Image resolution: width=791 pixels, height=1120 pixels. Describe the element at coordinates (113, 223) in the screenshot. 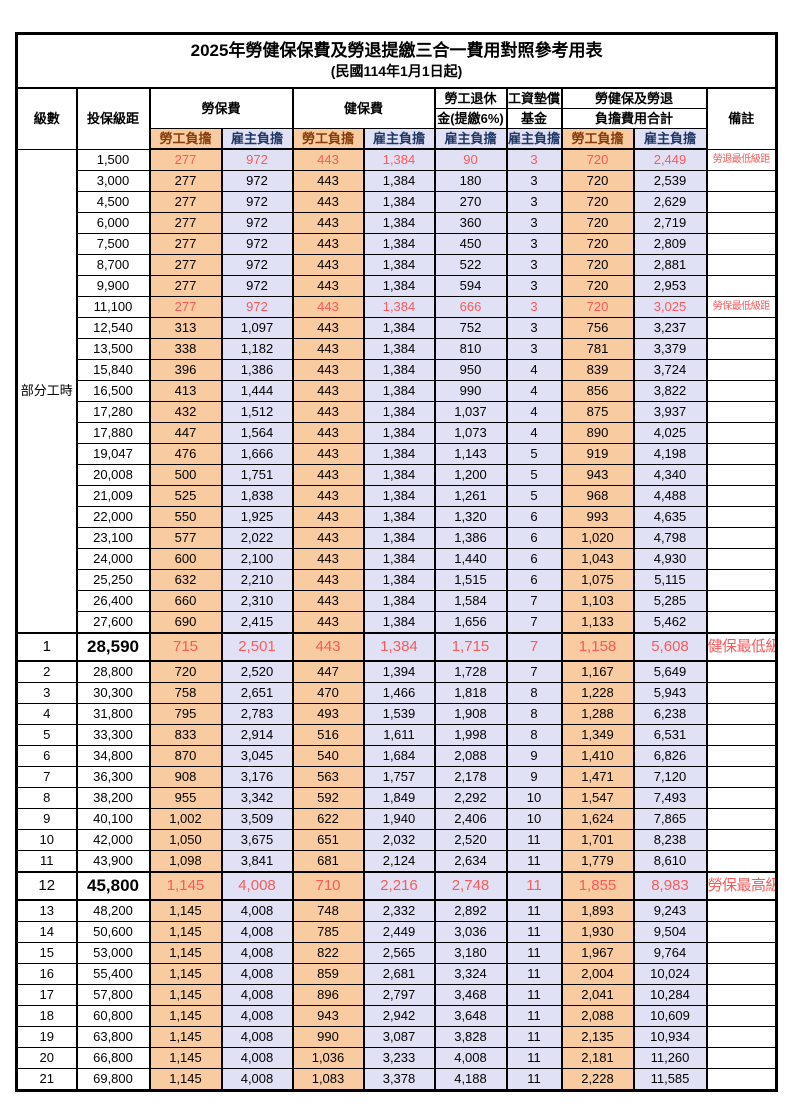

I see `cell-salary-bracket: 6,000` at that location.